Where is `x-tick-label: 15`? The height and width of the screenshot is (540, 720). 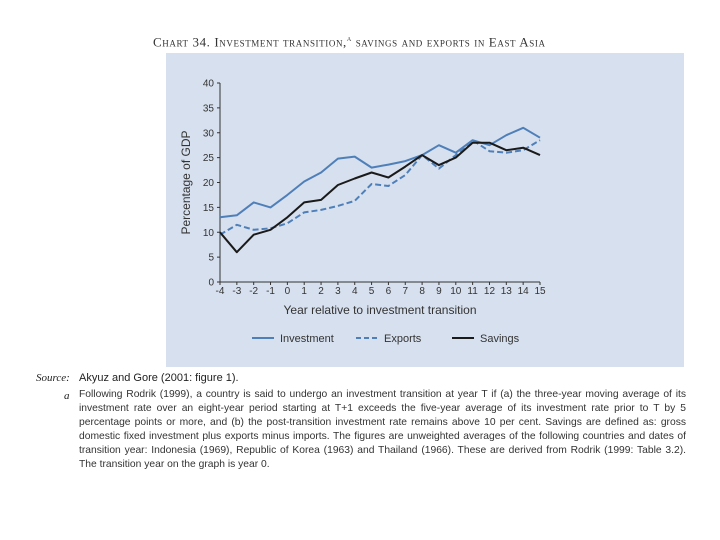
x-tick-label: 15 is located at coordinates (540, 291).